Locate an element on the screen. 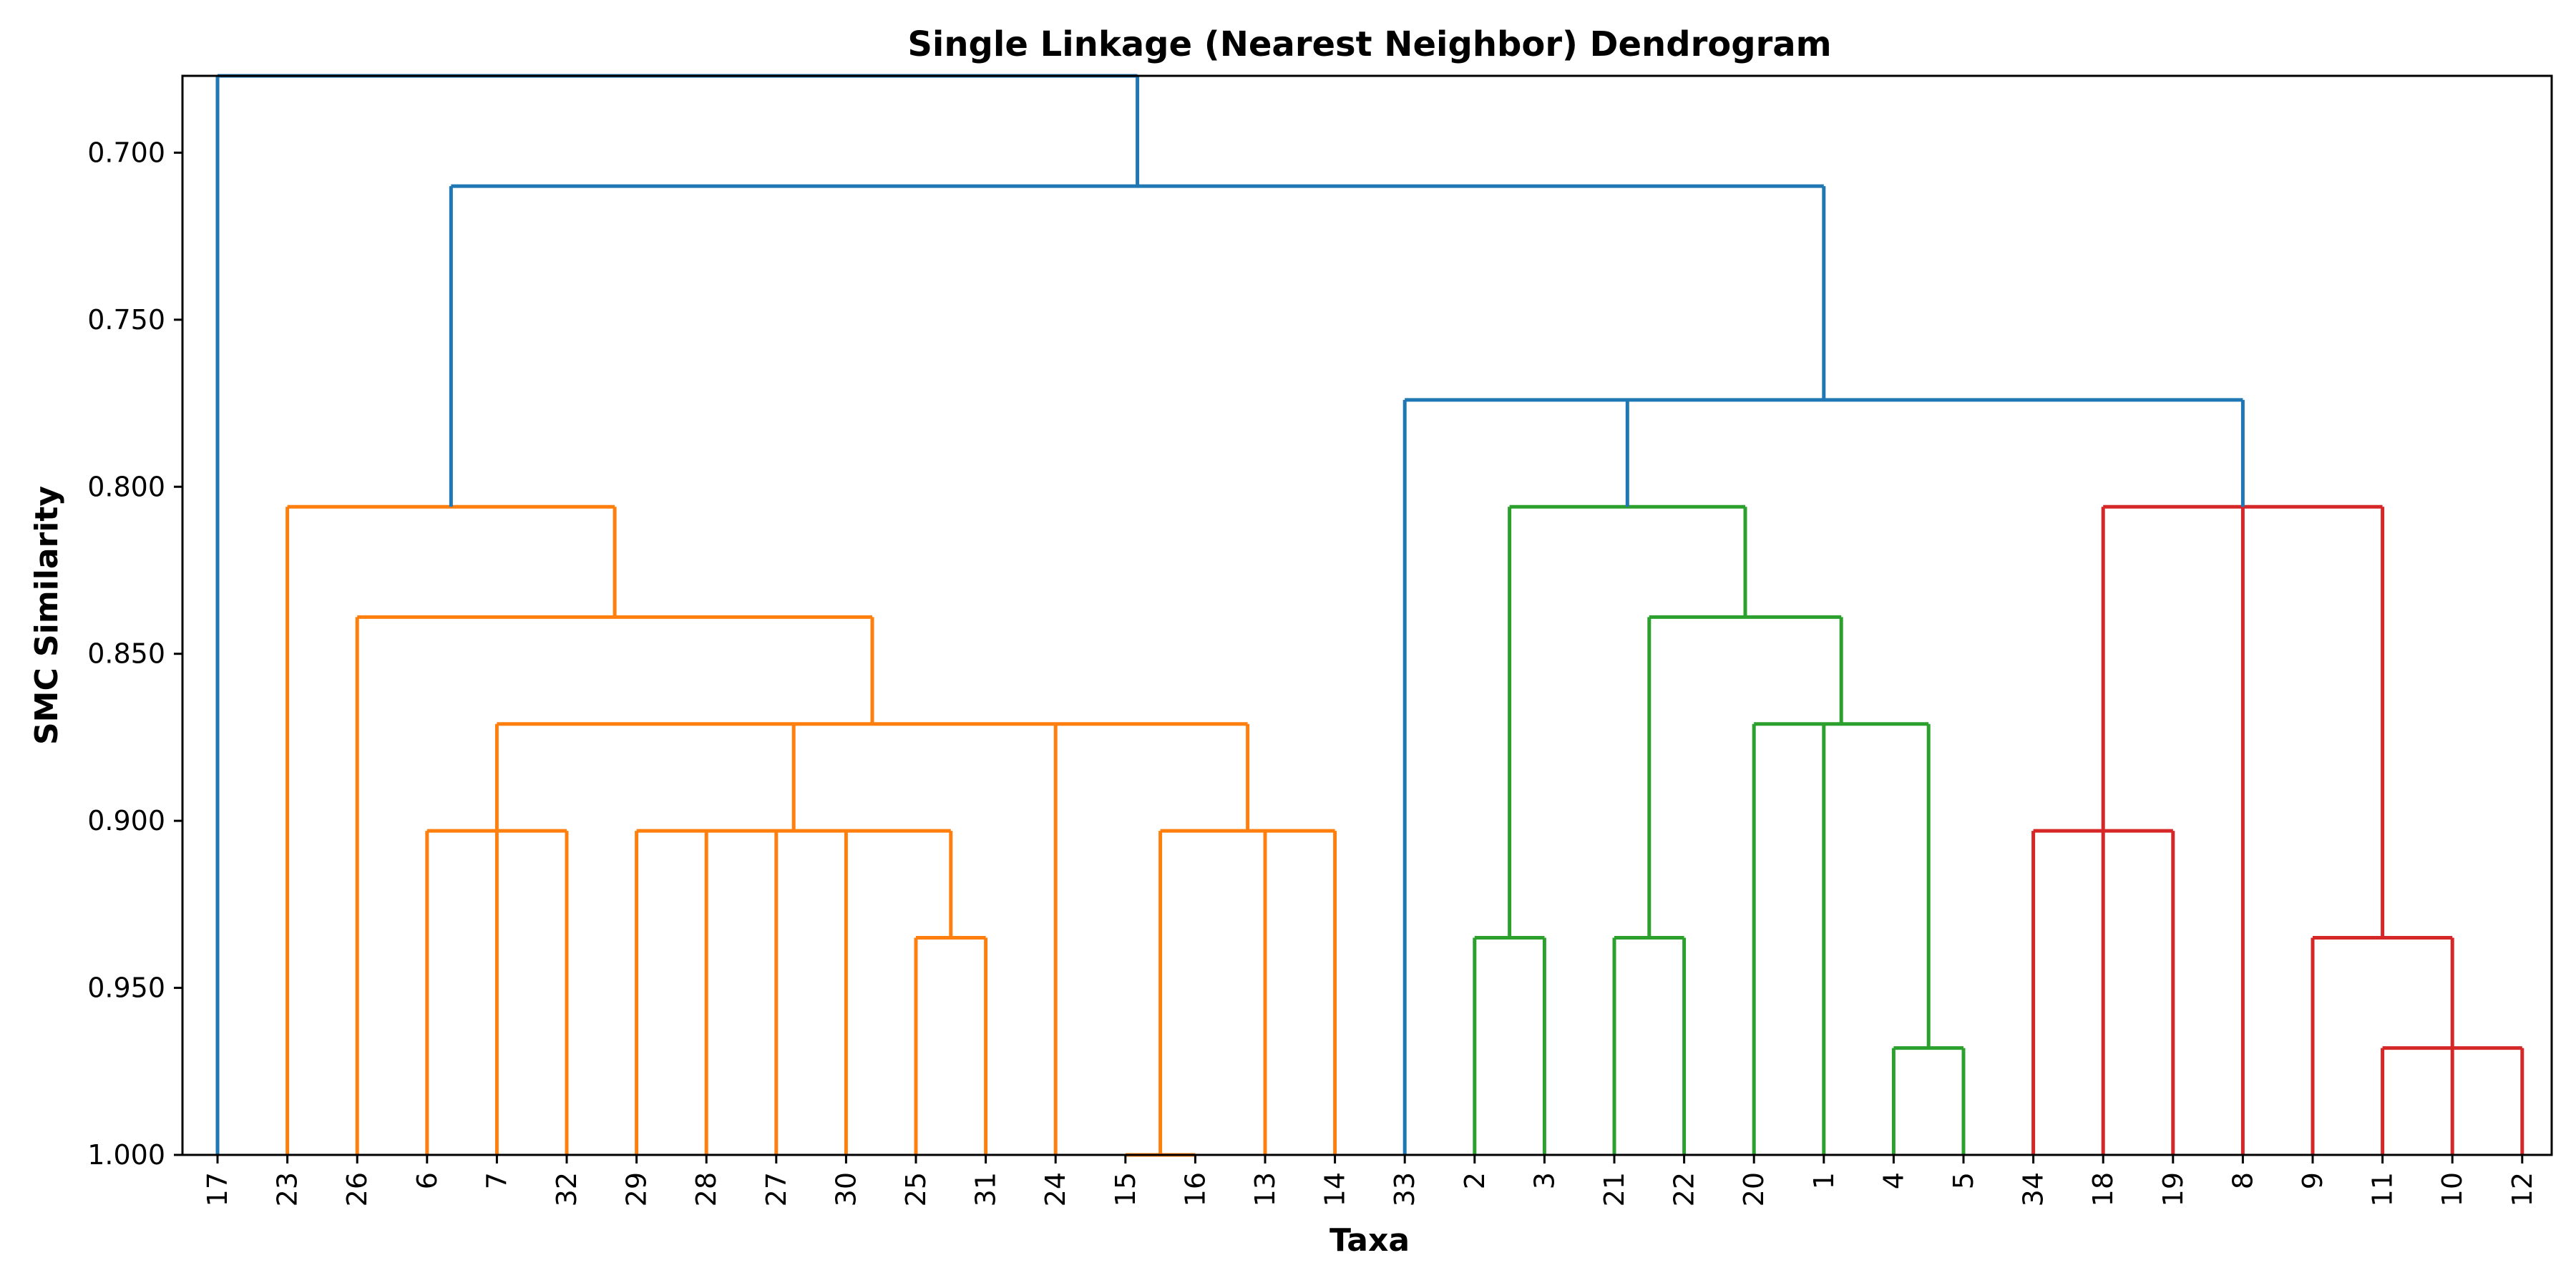 The height and width of the screenshot is (1288, 2576). x-tick-label: 27 is located at coordinates (776, 1189).